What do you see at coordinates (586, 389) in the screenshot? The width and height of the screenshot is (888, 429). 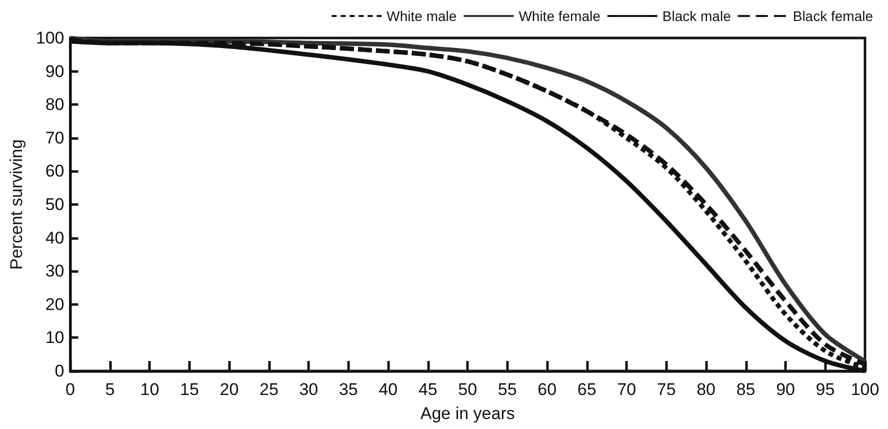 I see `x-tick-label: 65` at bounding box center [586, 389].